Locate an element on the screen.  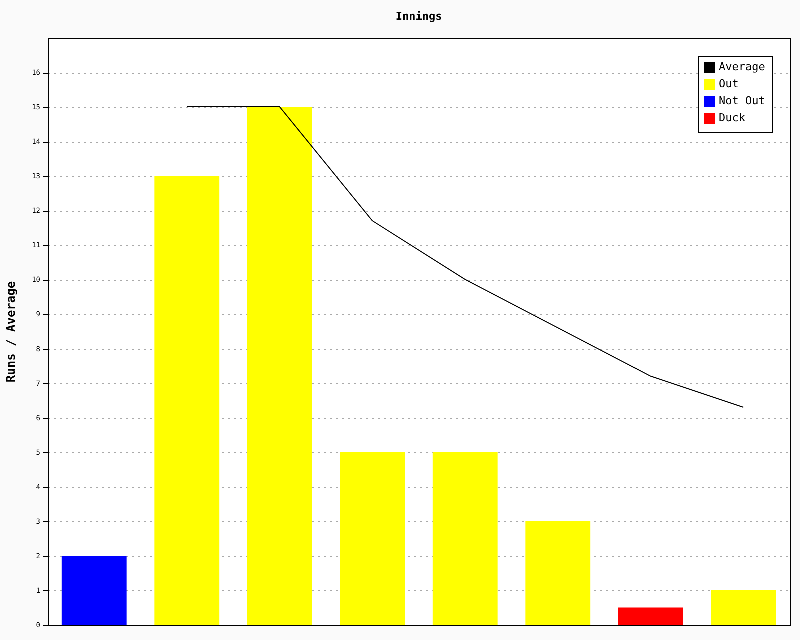
chart-title: Innings is located at coordinates (419, 16).